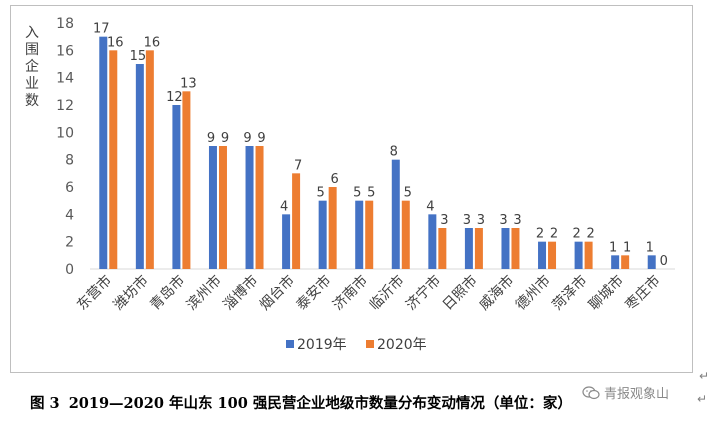 This screenshot has width=715, height=421. Describe the element at coordinates (94, 293) in the screenshot. I see `x-tick-label: 东营市` at that location.